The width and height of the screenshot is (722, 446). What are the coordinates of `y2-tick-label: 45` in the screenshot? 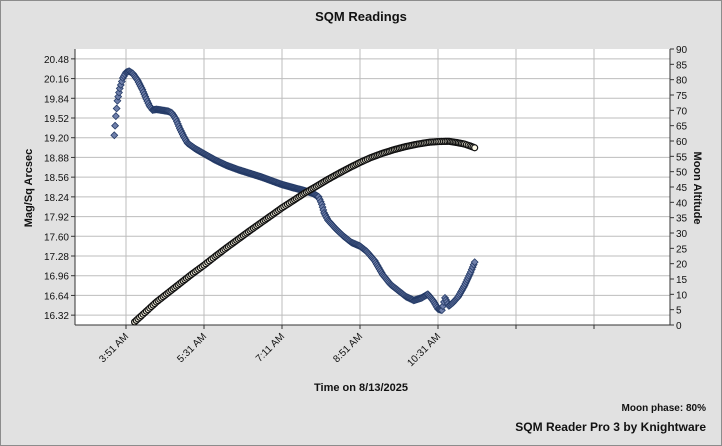 It's located at (682, 188).